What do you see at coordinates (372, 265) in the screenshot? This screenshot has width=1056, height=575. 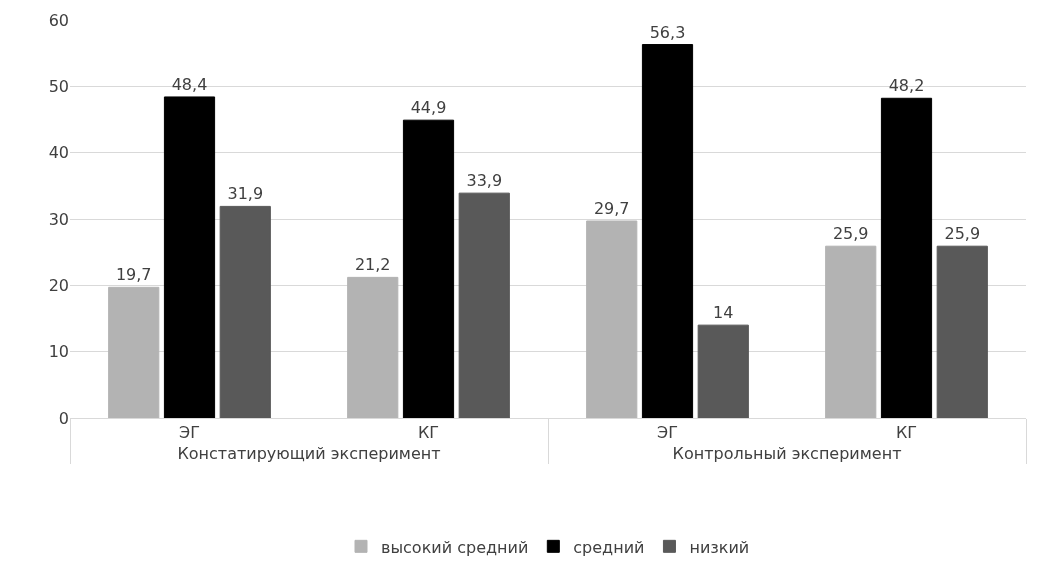 I see `data-label: 21,2` at bounding box center [372, 265].